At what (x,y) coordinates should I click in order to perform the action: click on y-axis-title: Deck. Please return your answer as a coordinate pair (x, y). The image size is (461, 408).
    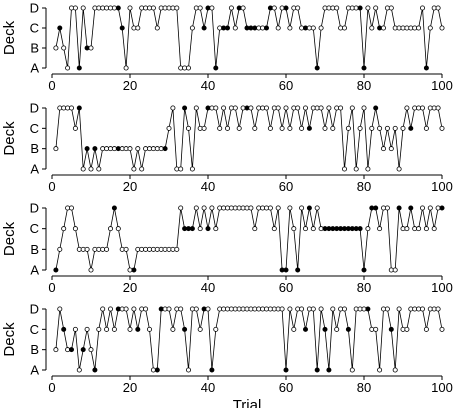
    Looking at the image, I should click on (9, 339).